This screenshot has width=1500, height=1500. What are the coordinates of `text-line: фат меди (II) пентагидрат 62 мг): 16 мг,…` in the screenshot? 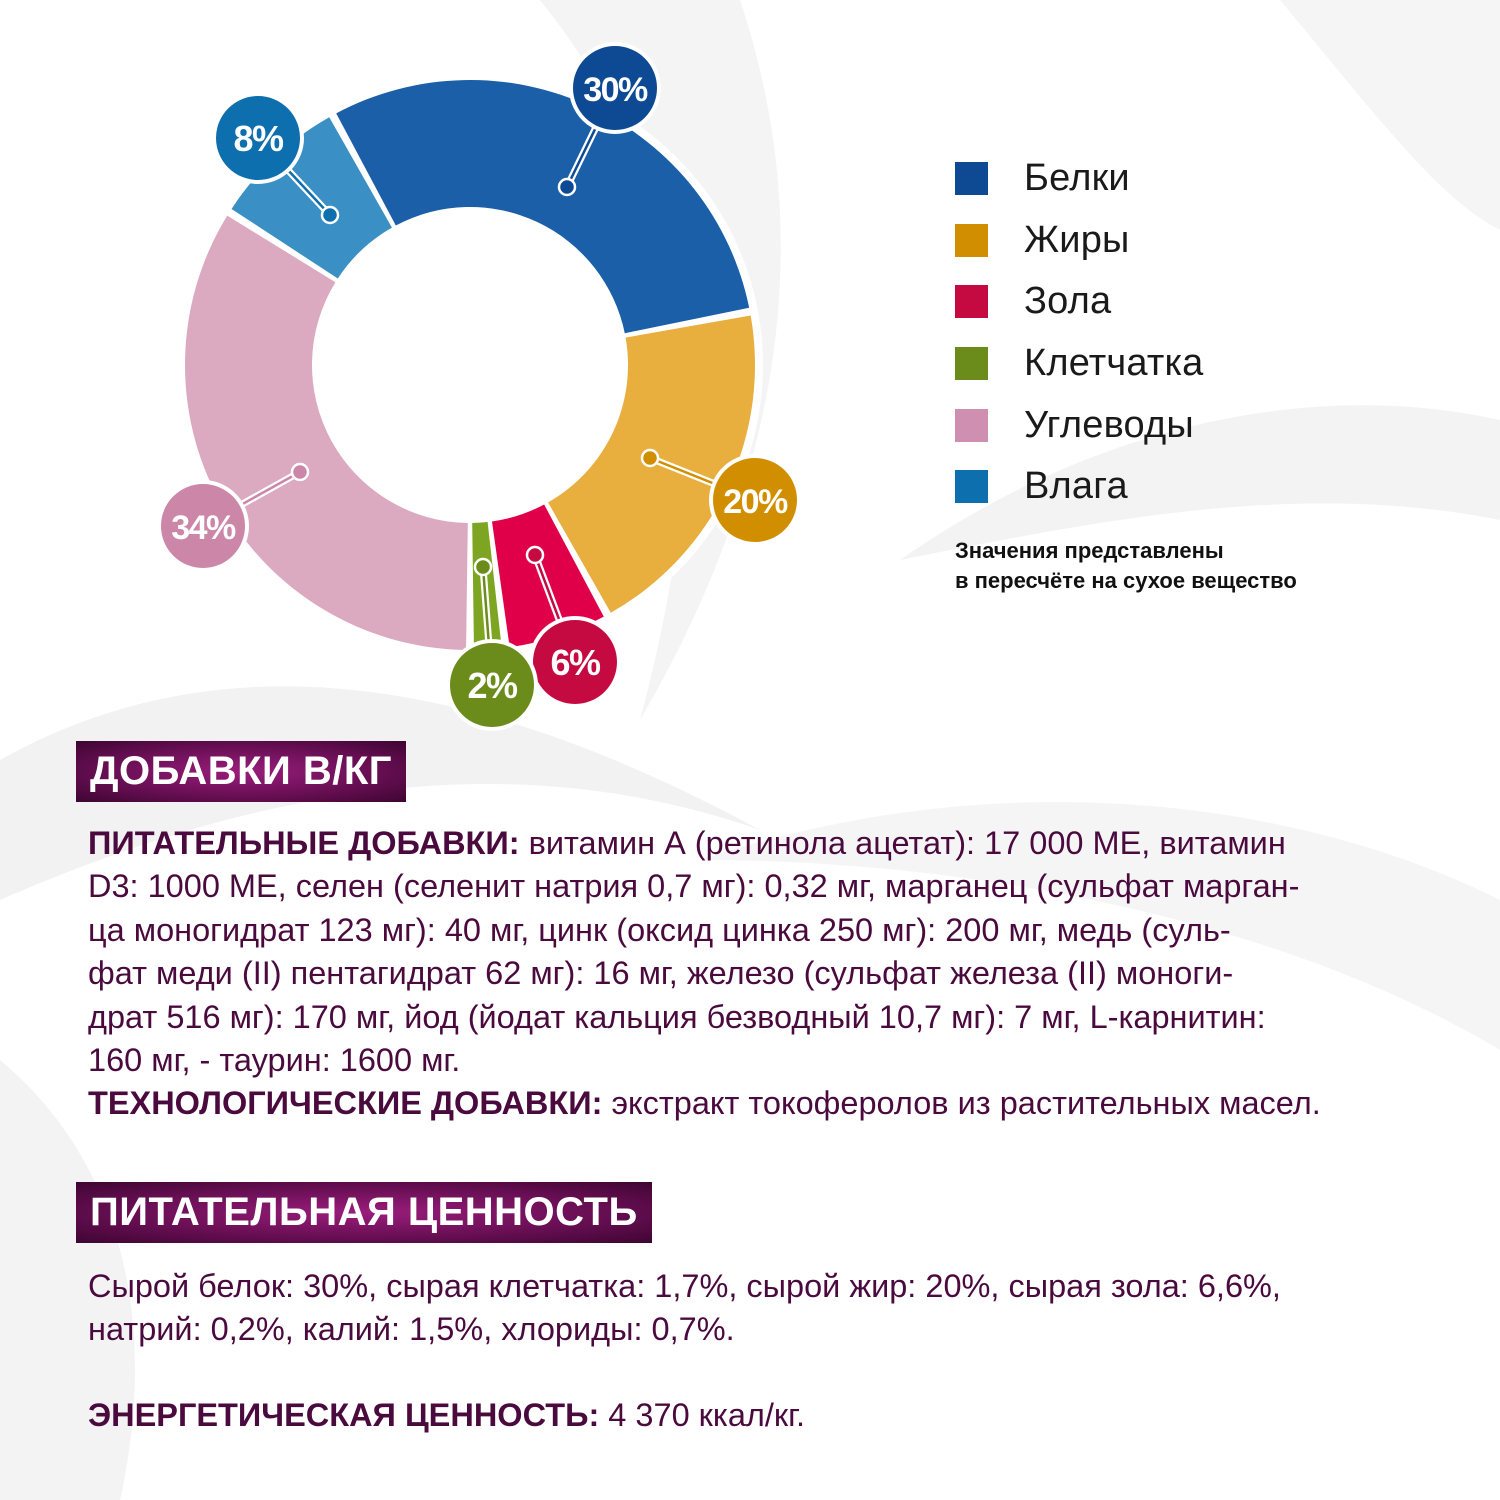 It's located at (661, 973).